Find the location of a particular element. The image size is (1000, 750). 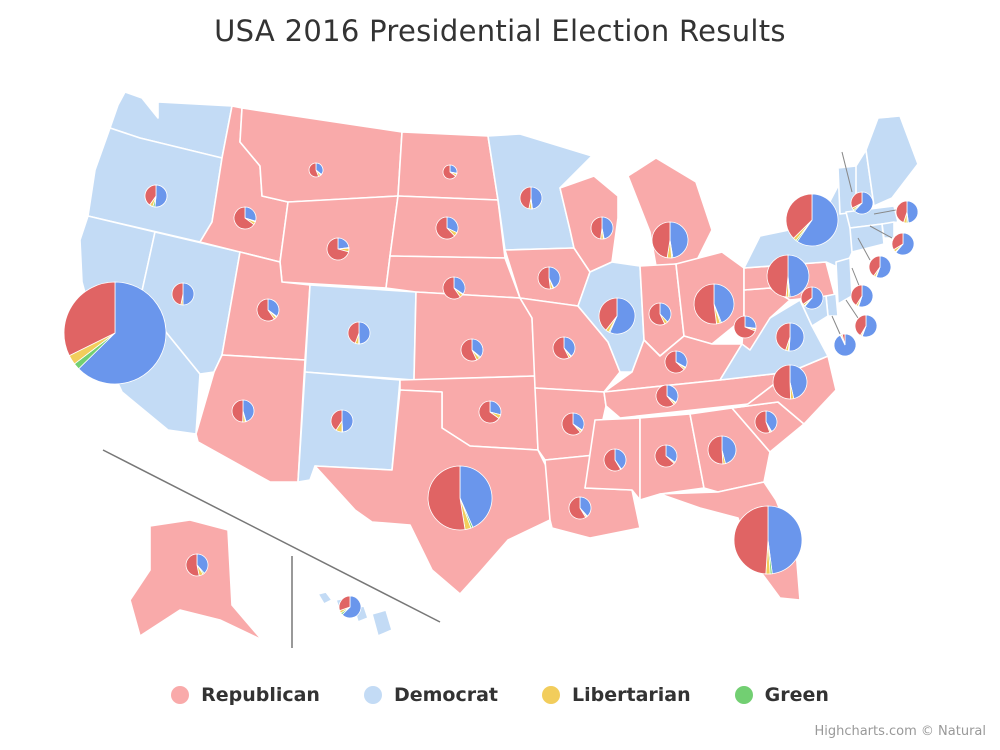

pie-north-carolina is located at coordinates (790, 382).